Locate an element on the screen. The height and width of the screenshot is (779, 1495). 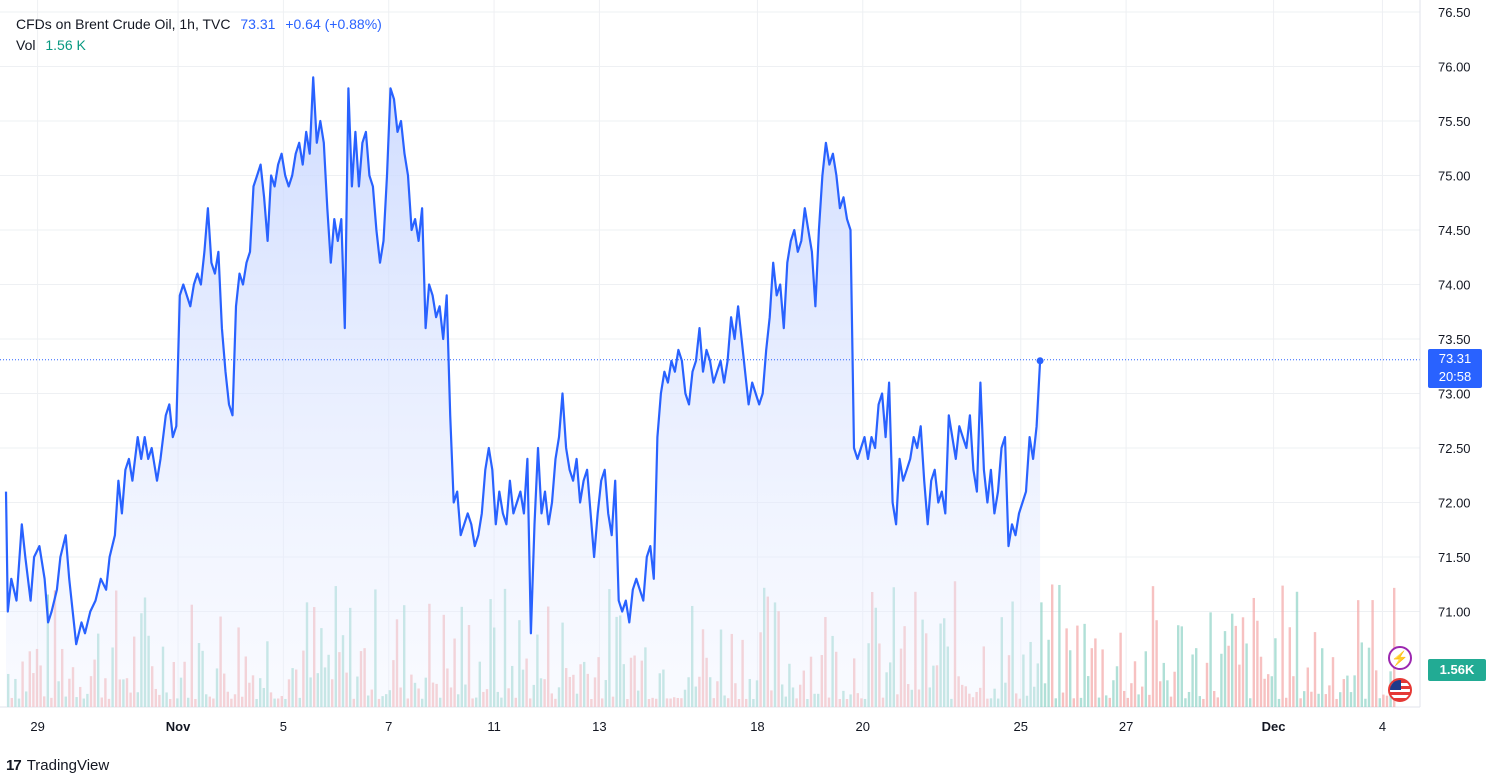
y-tick-label: 72.00 is located at coordinates (1454, 503).